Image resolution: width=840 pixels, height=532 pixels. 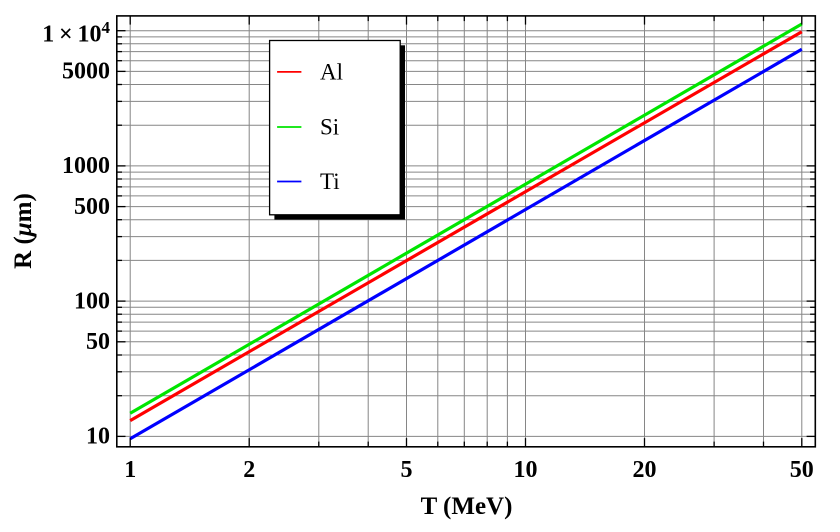 I want to click on svg-text: 2, so click(x=249, y=470).